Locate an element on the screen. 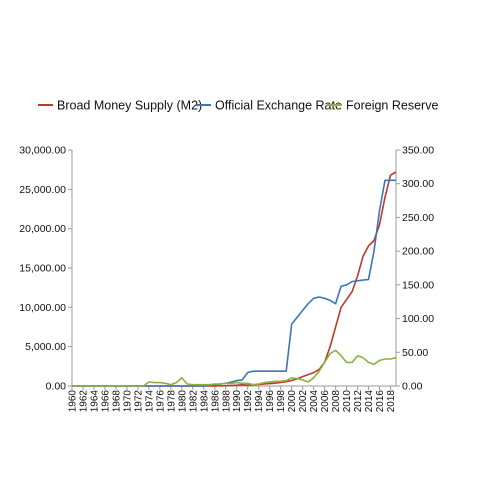 This screenshot has width=480, height=480. right-y-tick-label: 0.00 is located at coordinates (412, 387).